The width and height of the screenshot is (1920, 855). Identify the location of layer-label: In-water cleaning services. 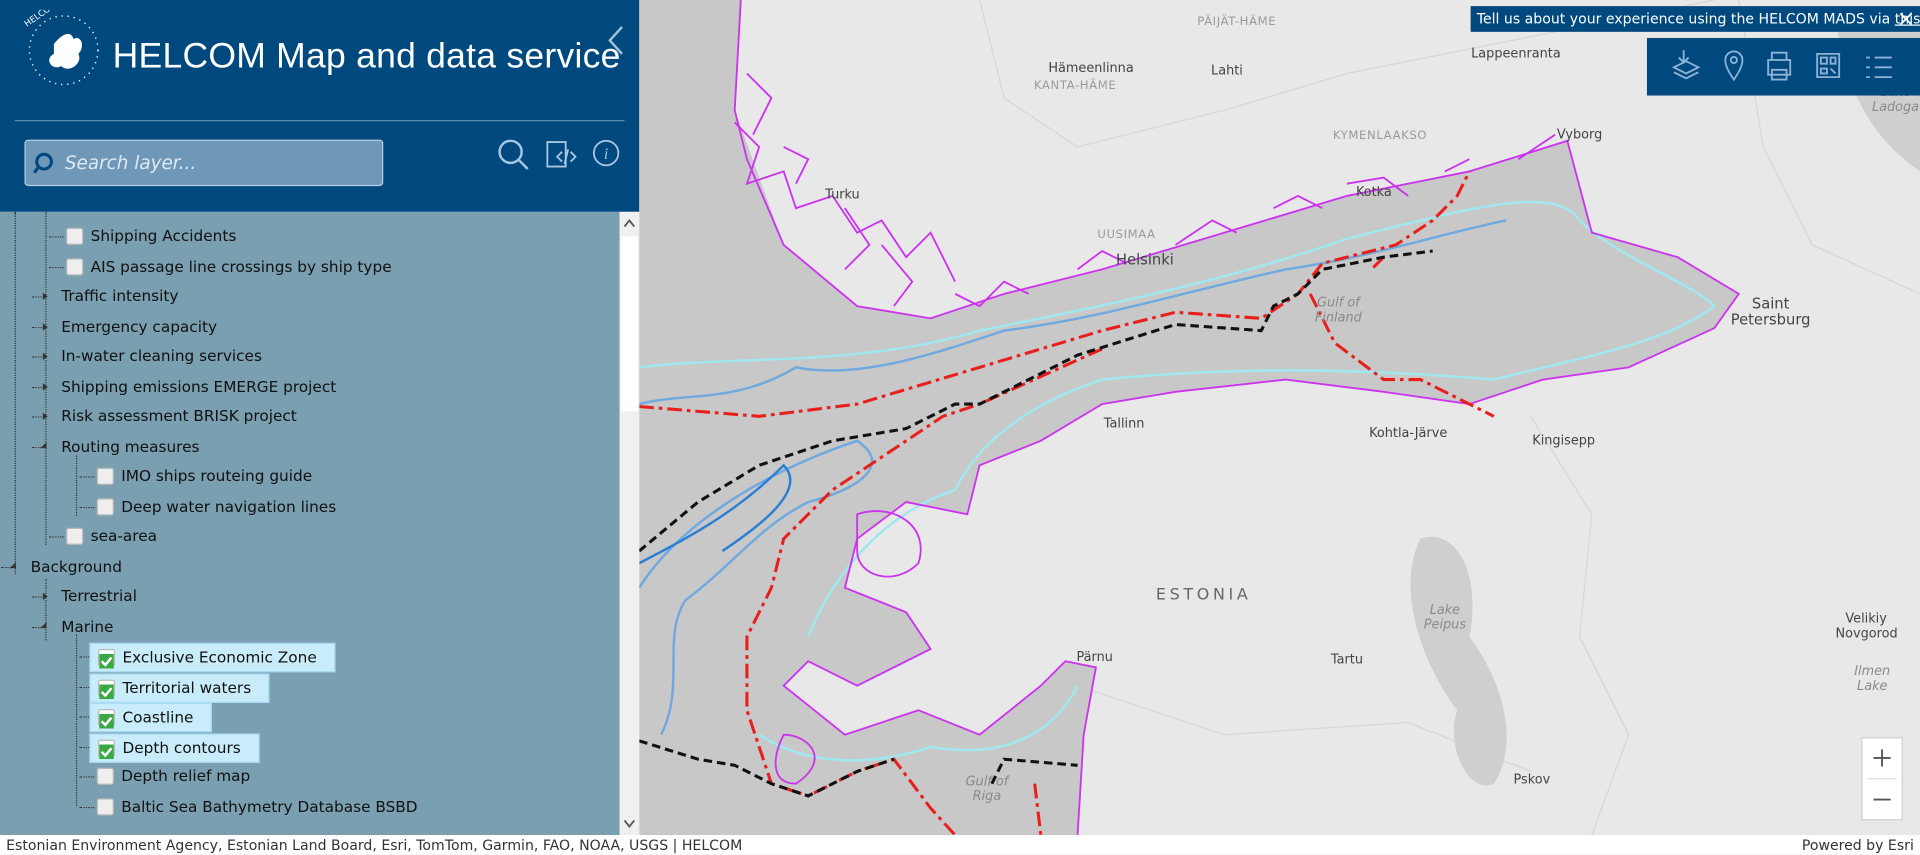
(161, 355).